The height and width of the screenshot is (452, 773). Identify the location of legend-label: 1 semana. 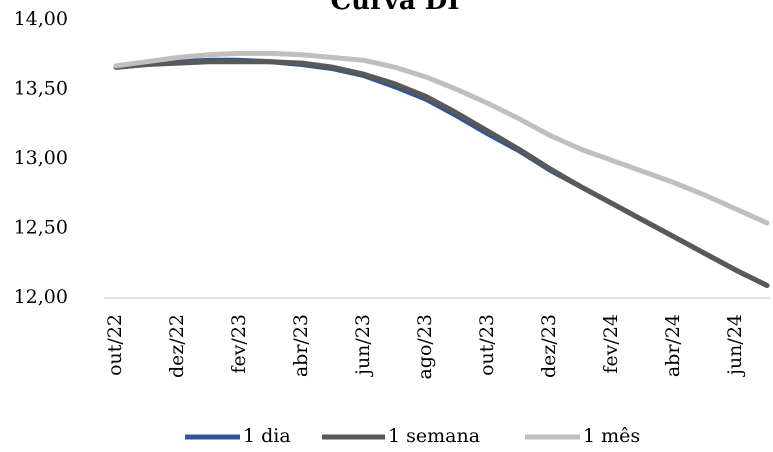
(434, 436).